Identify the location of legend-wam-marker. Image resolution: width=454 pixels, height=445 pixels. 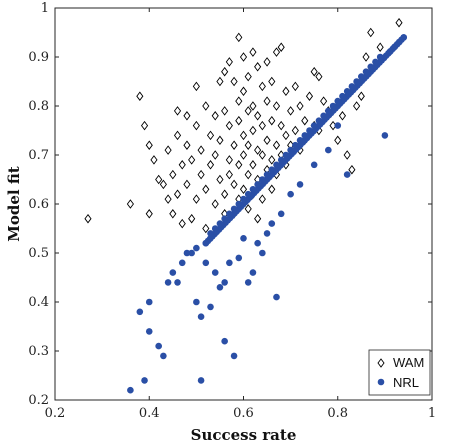
(381, 363).